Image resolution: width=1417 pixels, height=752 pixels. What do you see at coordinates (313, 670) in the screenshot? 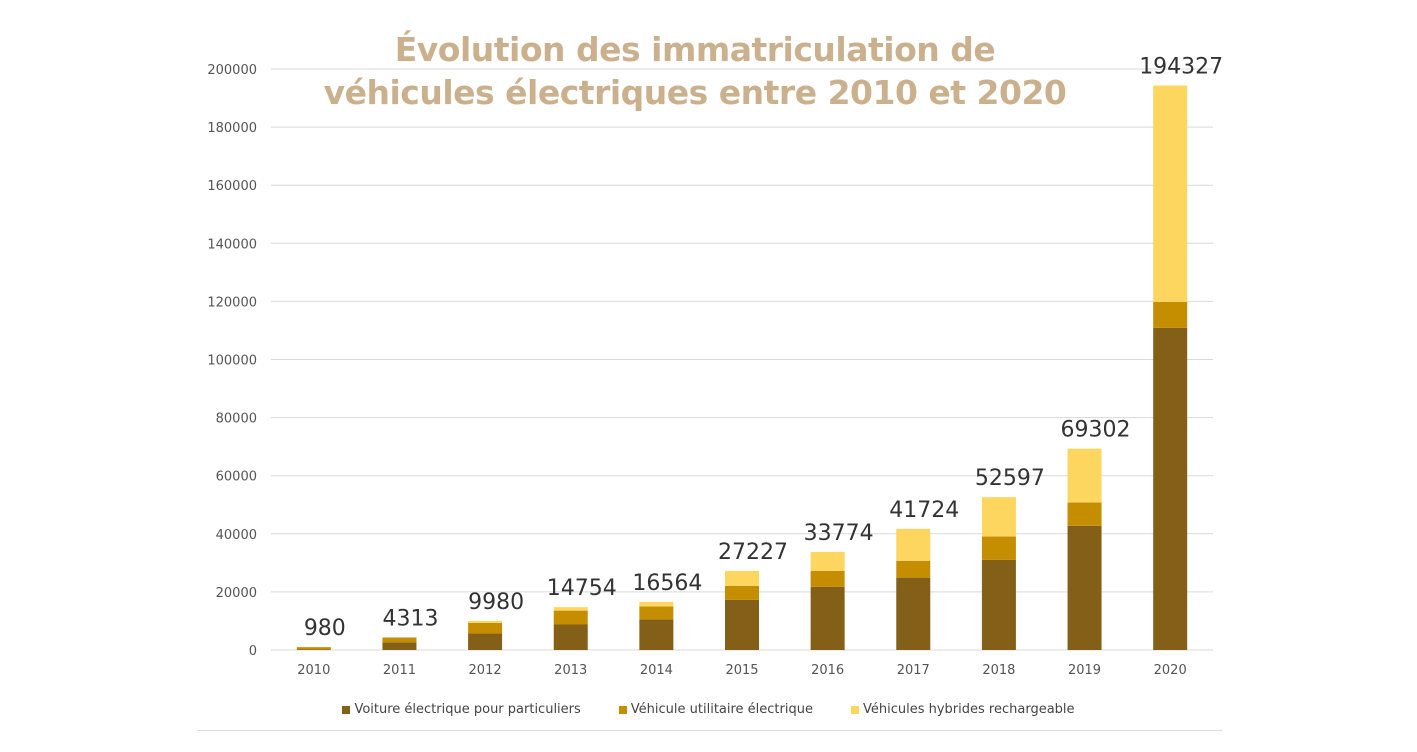
I see `x-tick-label: 2010` at bounding box center [313, 670].